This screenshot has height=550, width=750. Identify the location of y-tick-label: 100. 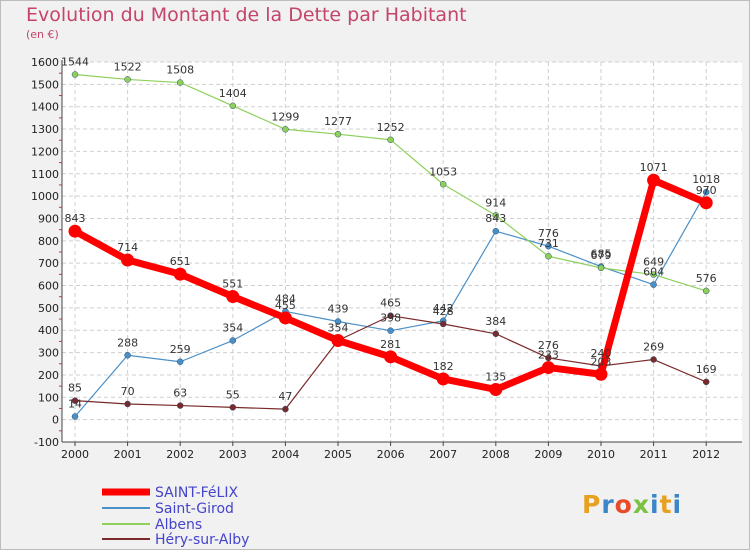
(48, 397).